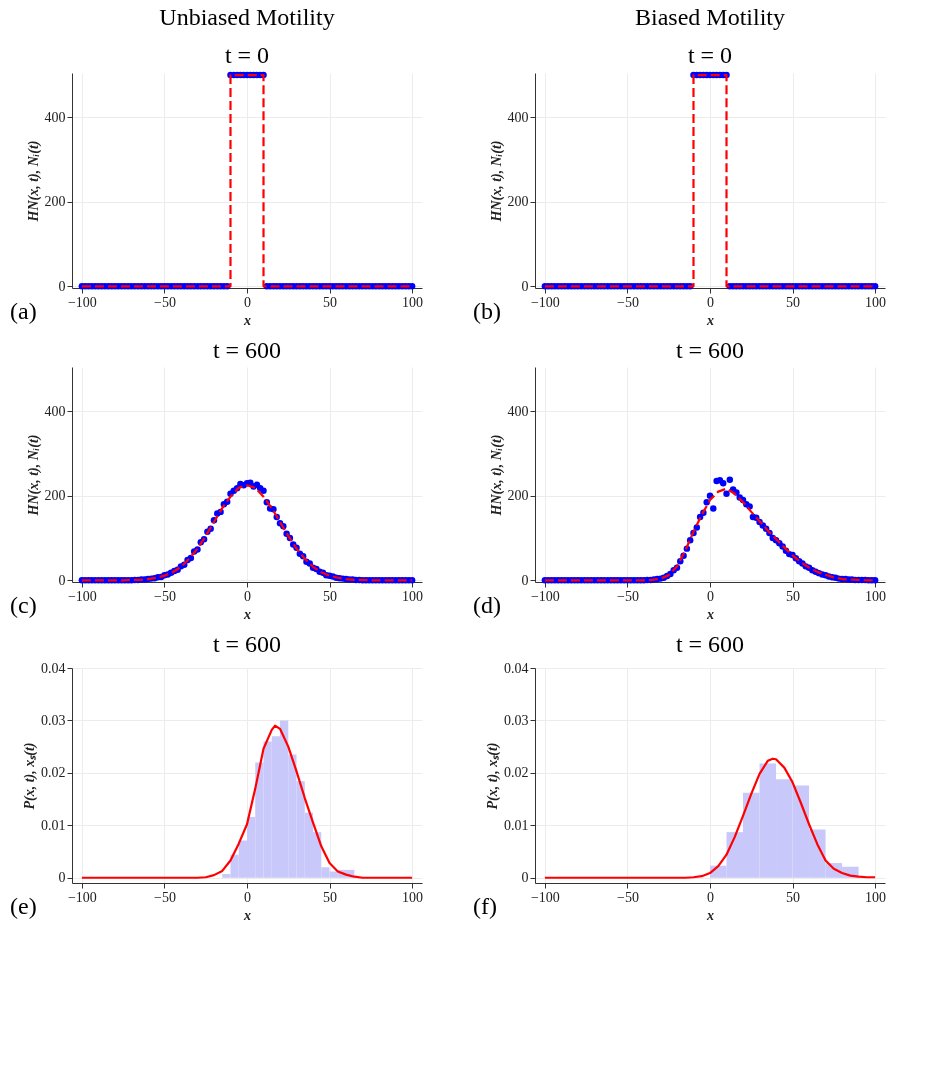  Describe the element at coordinates (23, 605) in the screenshot. I see `text: (c)` at that location.